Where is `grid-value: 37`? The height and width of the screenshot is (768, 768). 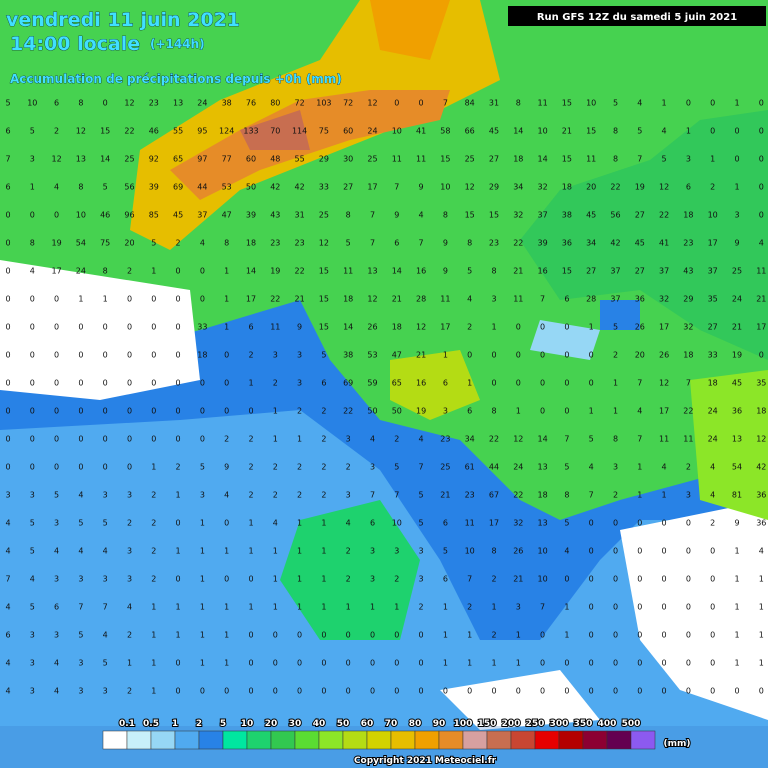 grid-value: 37 is located at coordinates (202, 215).